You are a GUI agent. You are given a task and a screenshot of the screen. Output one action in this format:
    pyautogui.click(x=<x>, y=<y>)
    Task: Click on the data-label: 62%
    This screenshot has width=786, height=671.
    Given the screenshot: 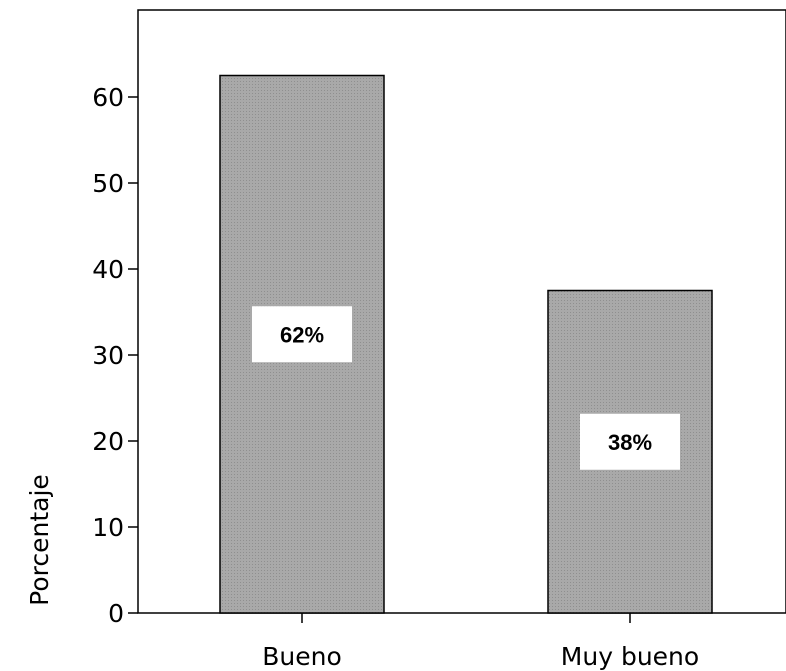 What is the action you would take?
    pyautogui.click(x=302, y=334)
    